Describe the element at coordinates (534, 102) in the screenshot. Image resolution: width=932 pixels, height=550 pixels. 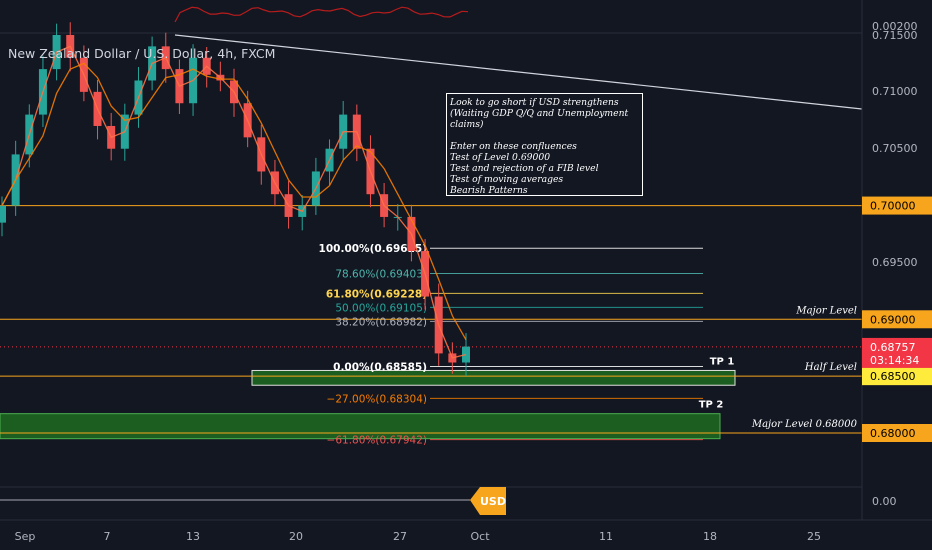
I see `note-line: Look to go short if USD strengthens` at that location.